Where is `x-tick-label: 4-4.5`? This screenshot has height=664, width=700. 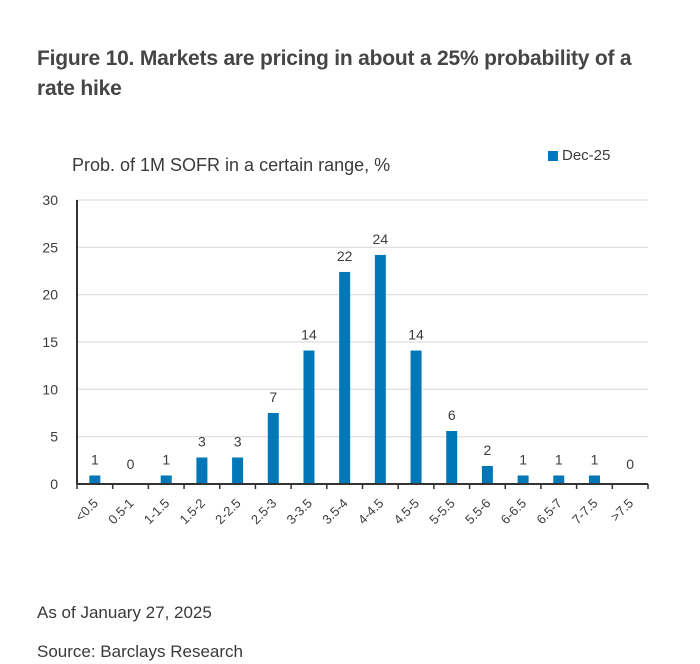
x-tick-label: 4-4.5 is located at coordinates (371, 512).